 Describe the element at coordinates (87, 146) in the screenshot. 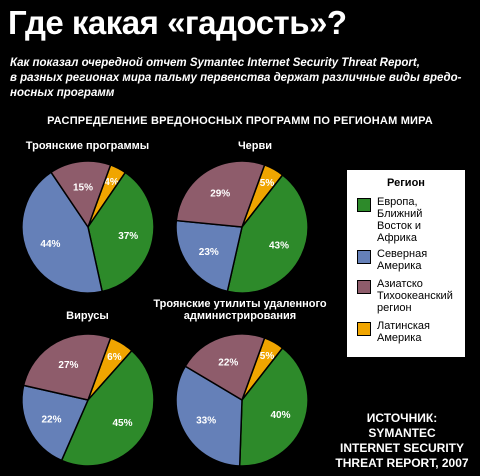

I see `pie-title-trojans: Троянские программы` at that location.